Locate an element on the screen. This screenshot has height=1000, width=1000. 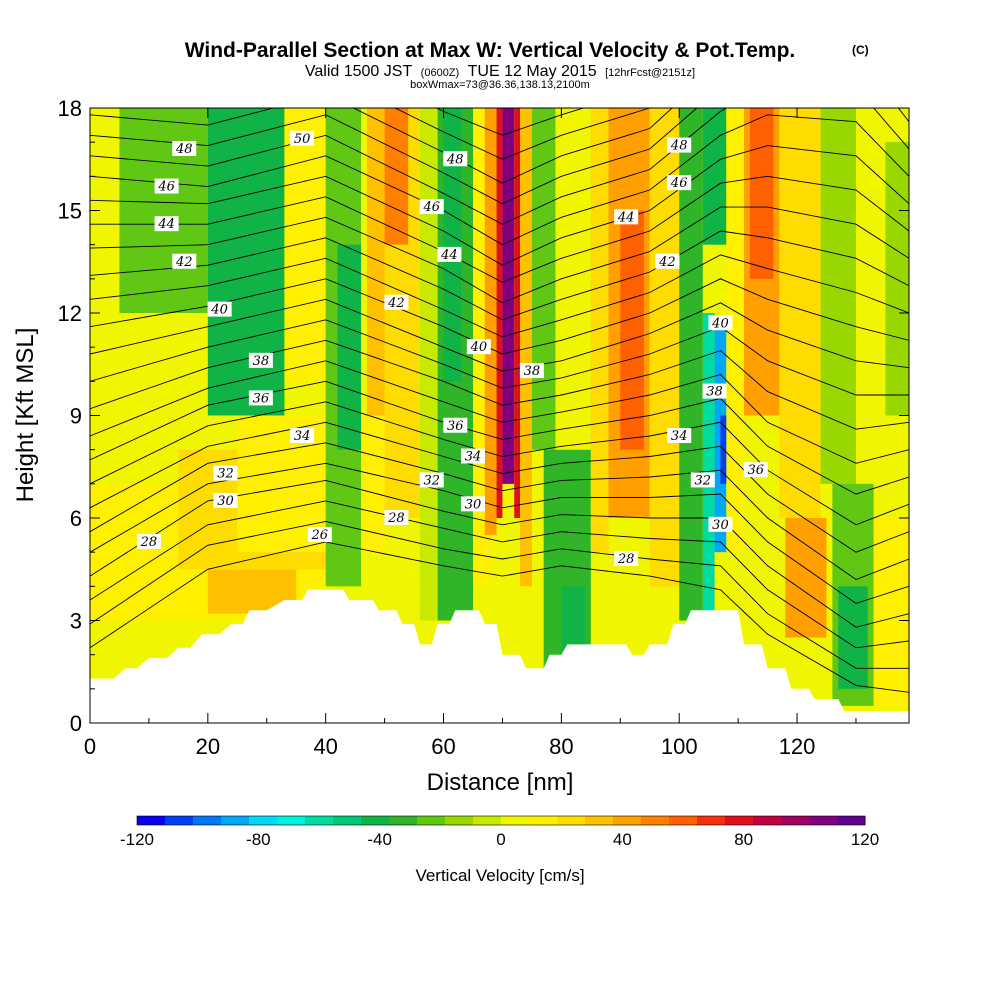
contour-label: 38 is located at coordinates (531, 371).